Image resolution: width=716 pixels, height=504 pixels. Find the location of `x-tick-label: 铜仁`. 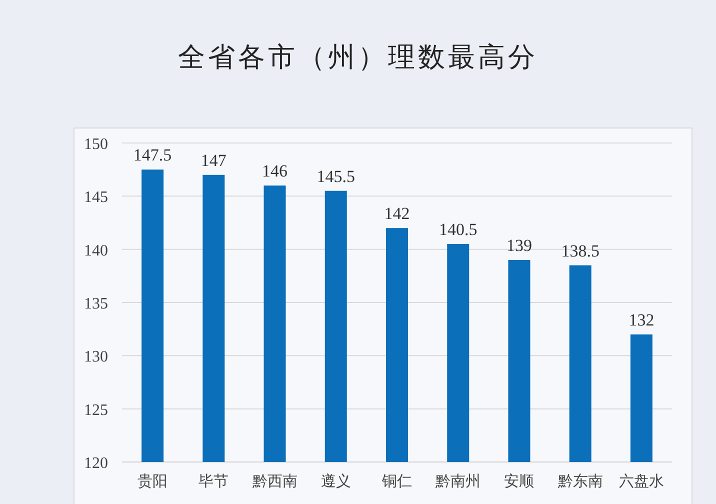

x-tick-label: 铜仁 is located at coordinates (397, 482).